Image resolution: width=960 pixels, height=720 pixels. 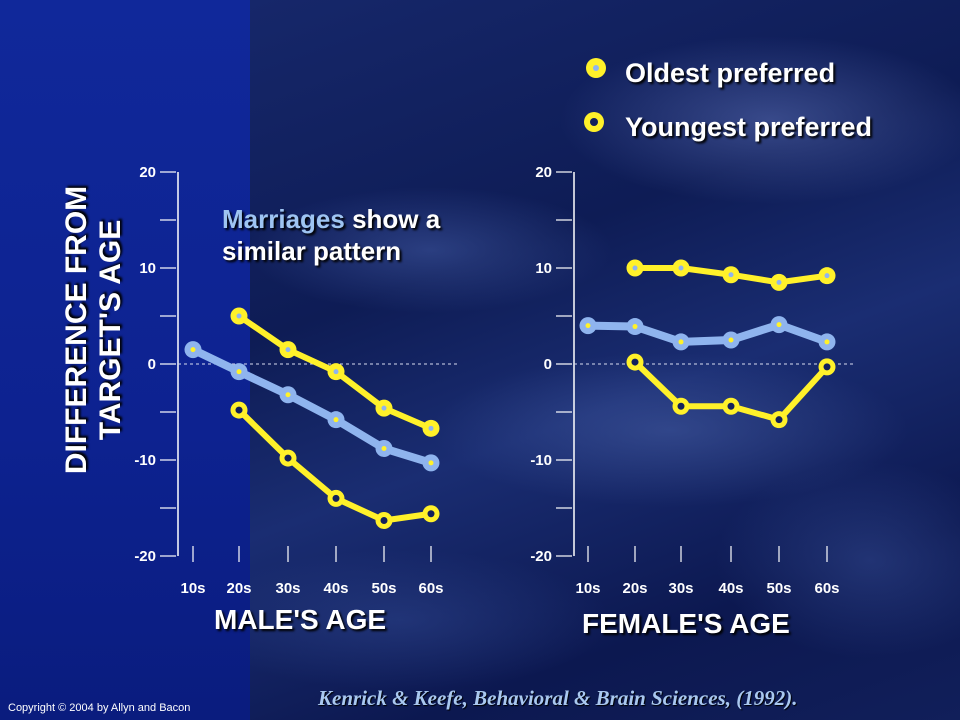 What do you see at coordinates (76, 330) in the screenshot?
I see `y-axis-title-line1: DIFFERENCE FROM` at bounding box center [76, 330].